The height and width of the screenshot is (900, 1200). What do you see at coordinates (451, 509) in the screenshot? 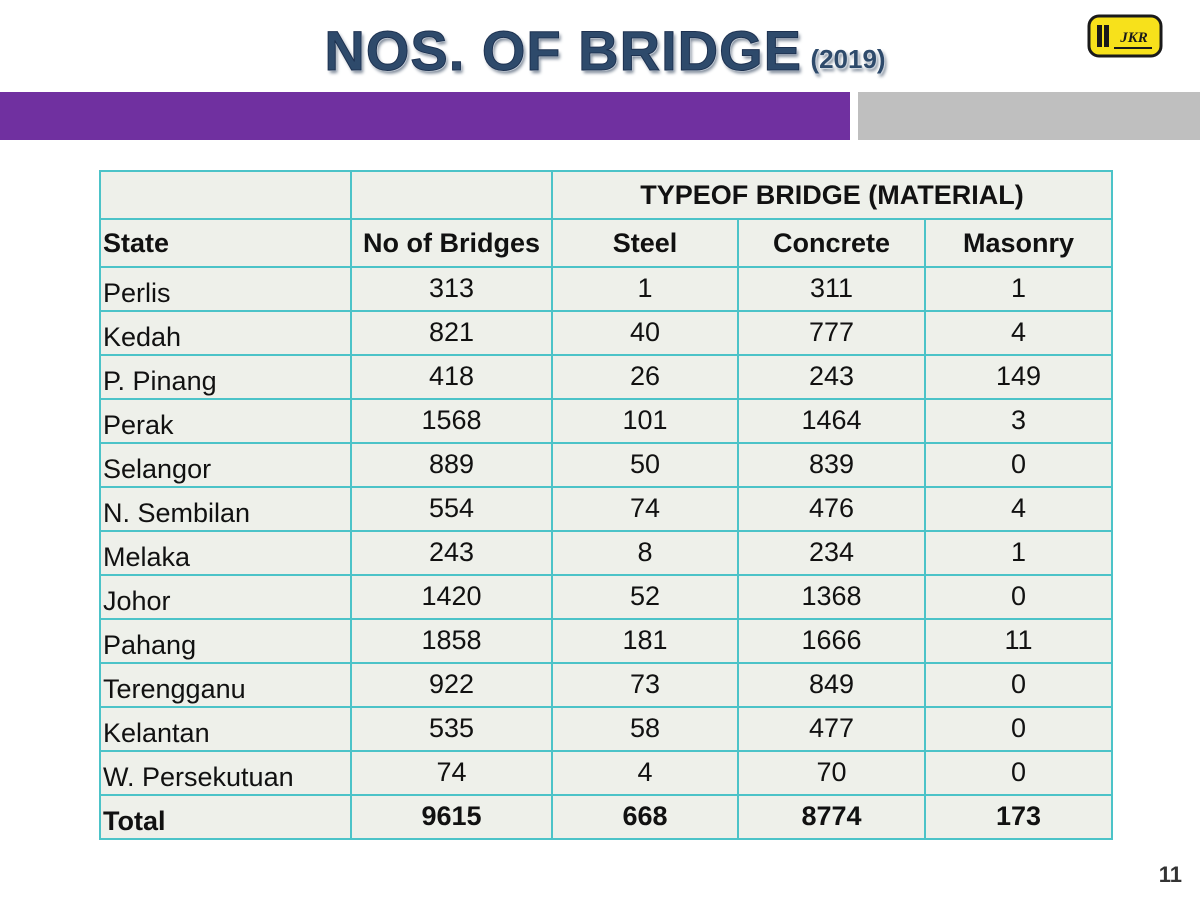
I see `cell-no-of-bridges: 554` at bounding box center [451, 509].